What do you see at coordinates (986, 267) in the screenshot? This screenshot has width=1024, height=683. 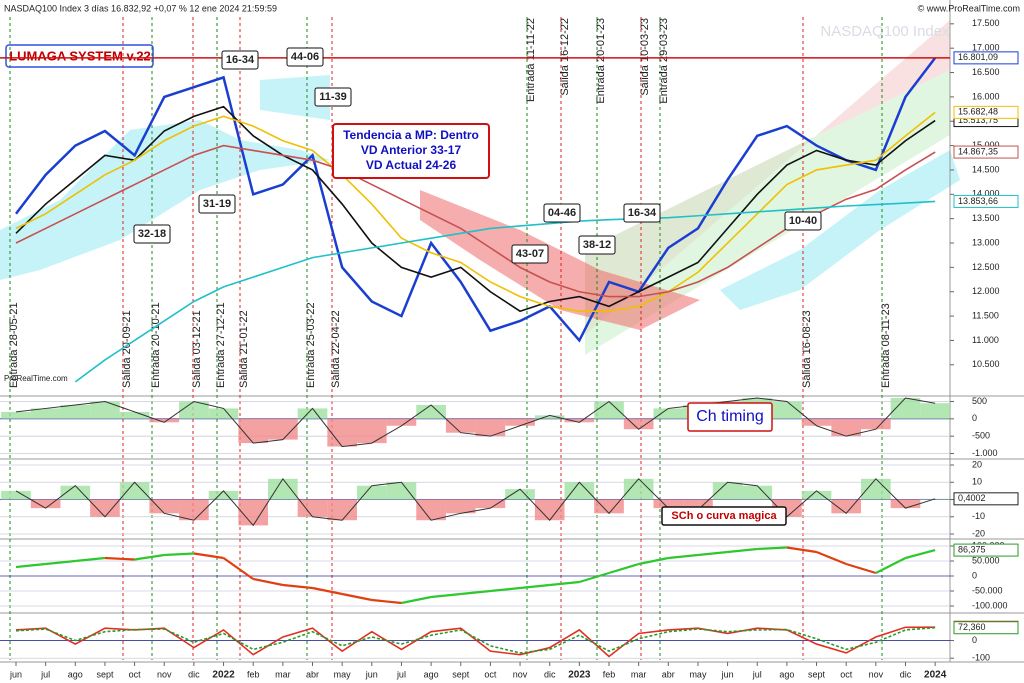 I see `y-tick-label: 12.500` at bounding box center [986, 267].